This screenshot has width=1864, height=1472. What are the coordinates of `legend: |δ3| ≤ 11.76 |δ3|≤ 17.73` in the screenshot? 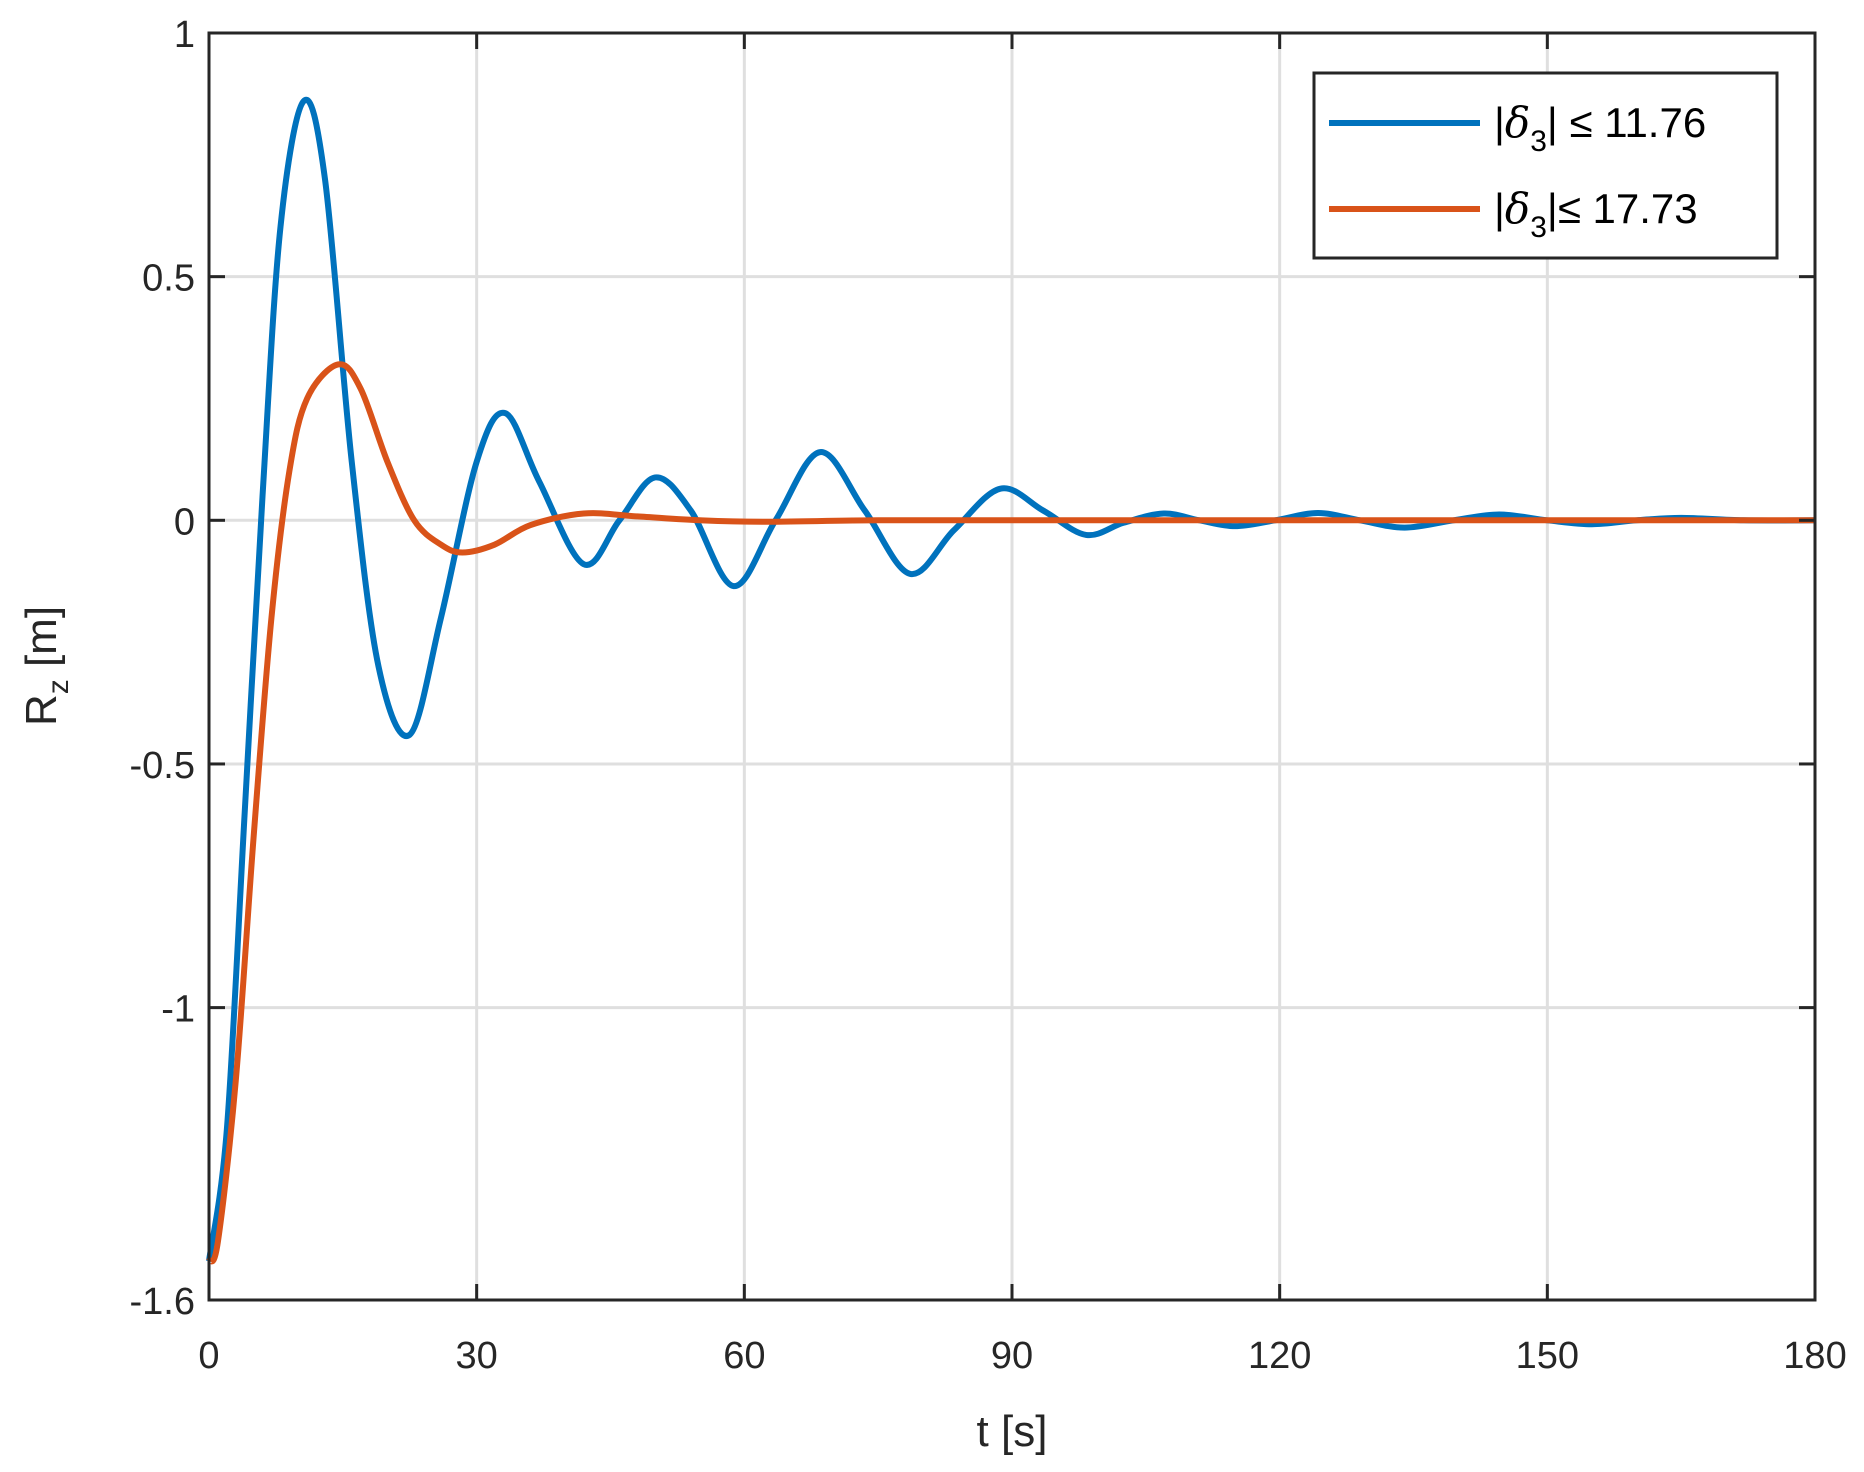 It's located at (1545, 165).